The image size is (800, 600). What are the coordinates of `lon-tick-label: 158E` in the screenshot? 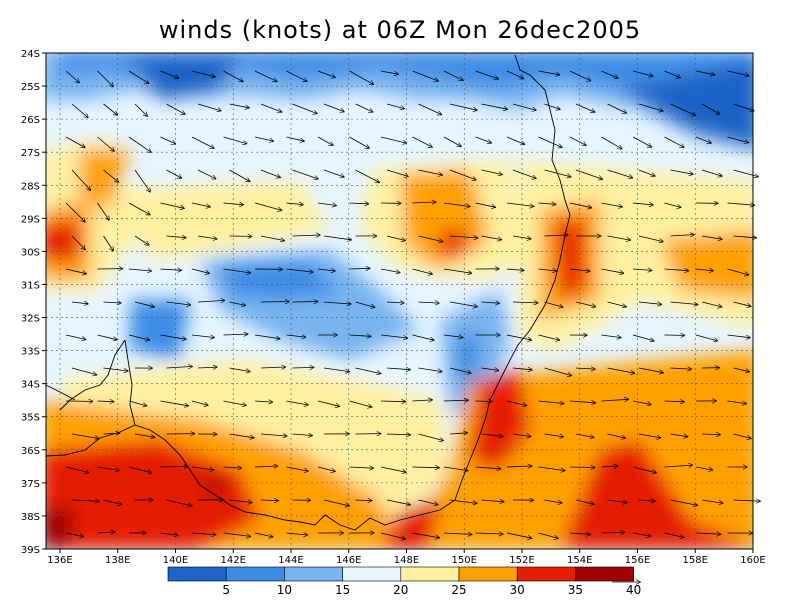 It's located at (695, 560).